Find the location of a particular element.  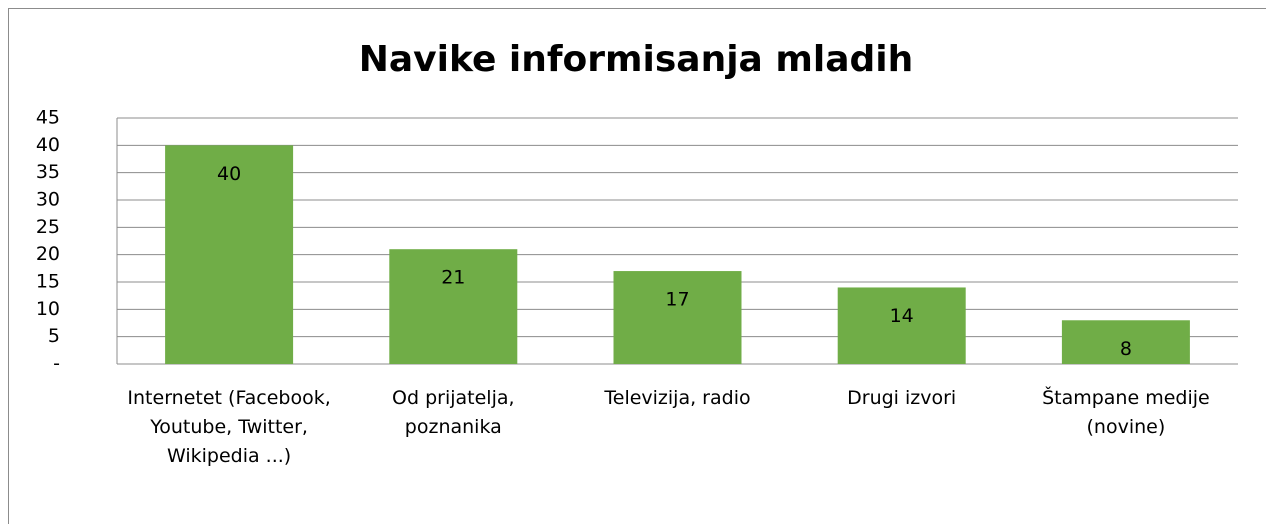

y-tick-label: 30 is located at coordinates (48, 200).